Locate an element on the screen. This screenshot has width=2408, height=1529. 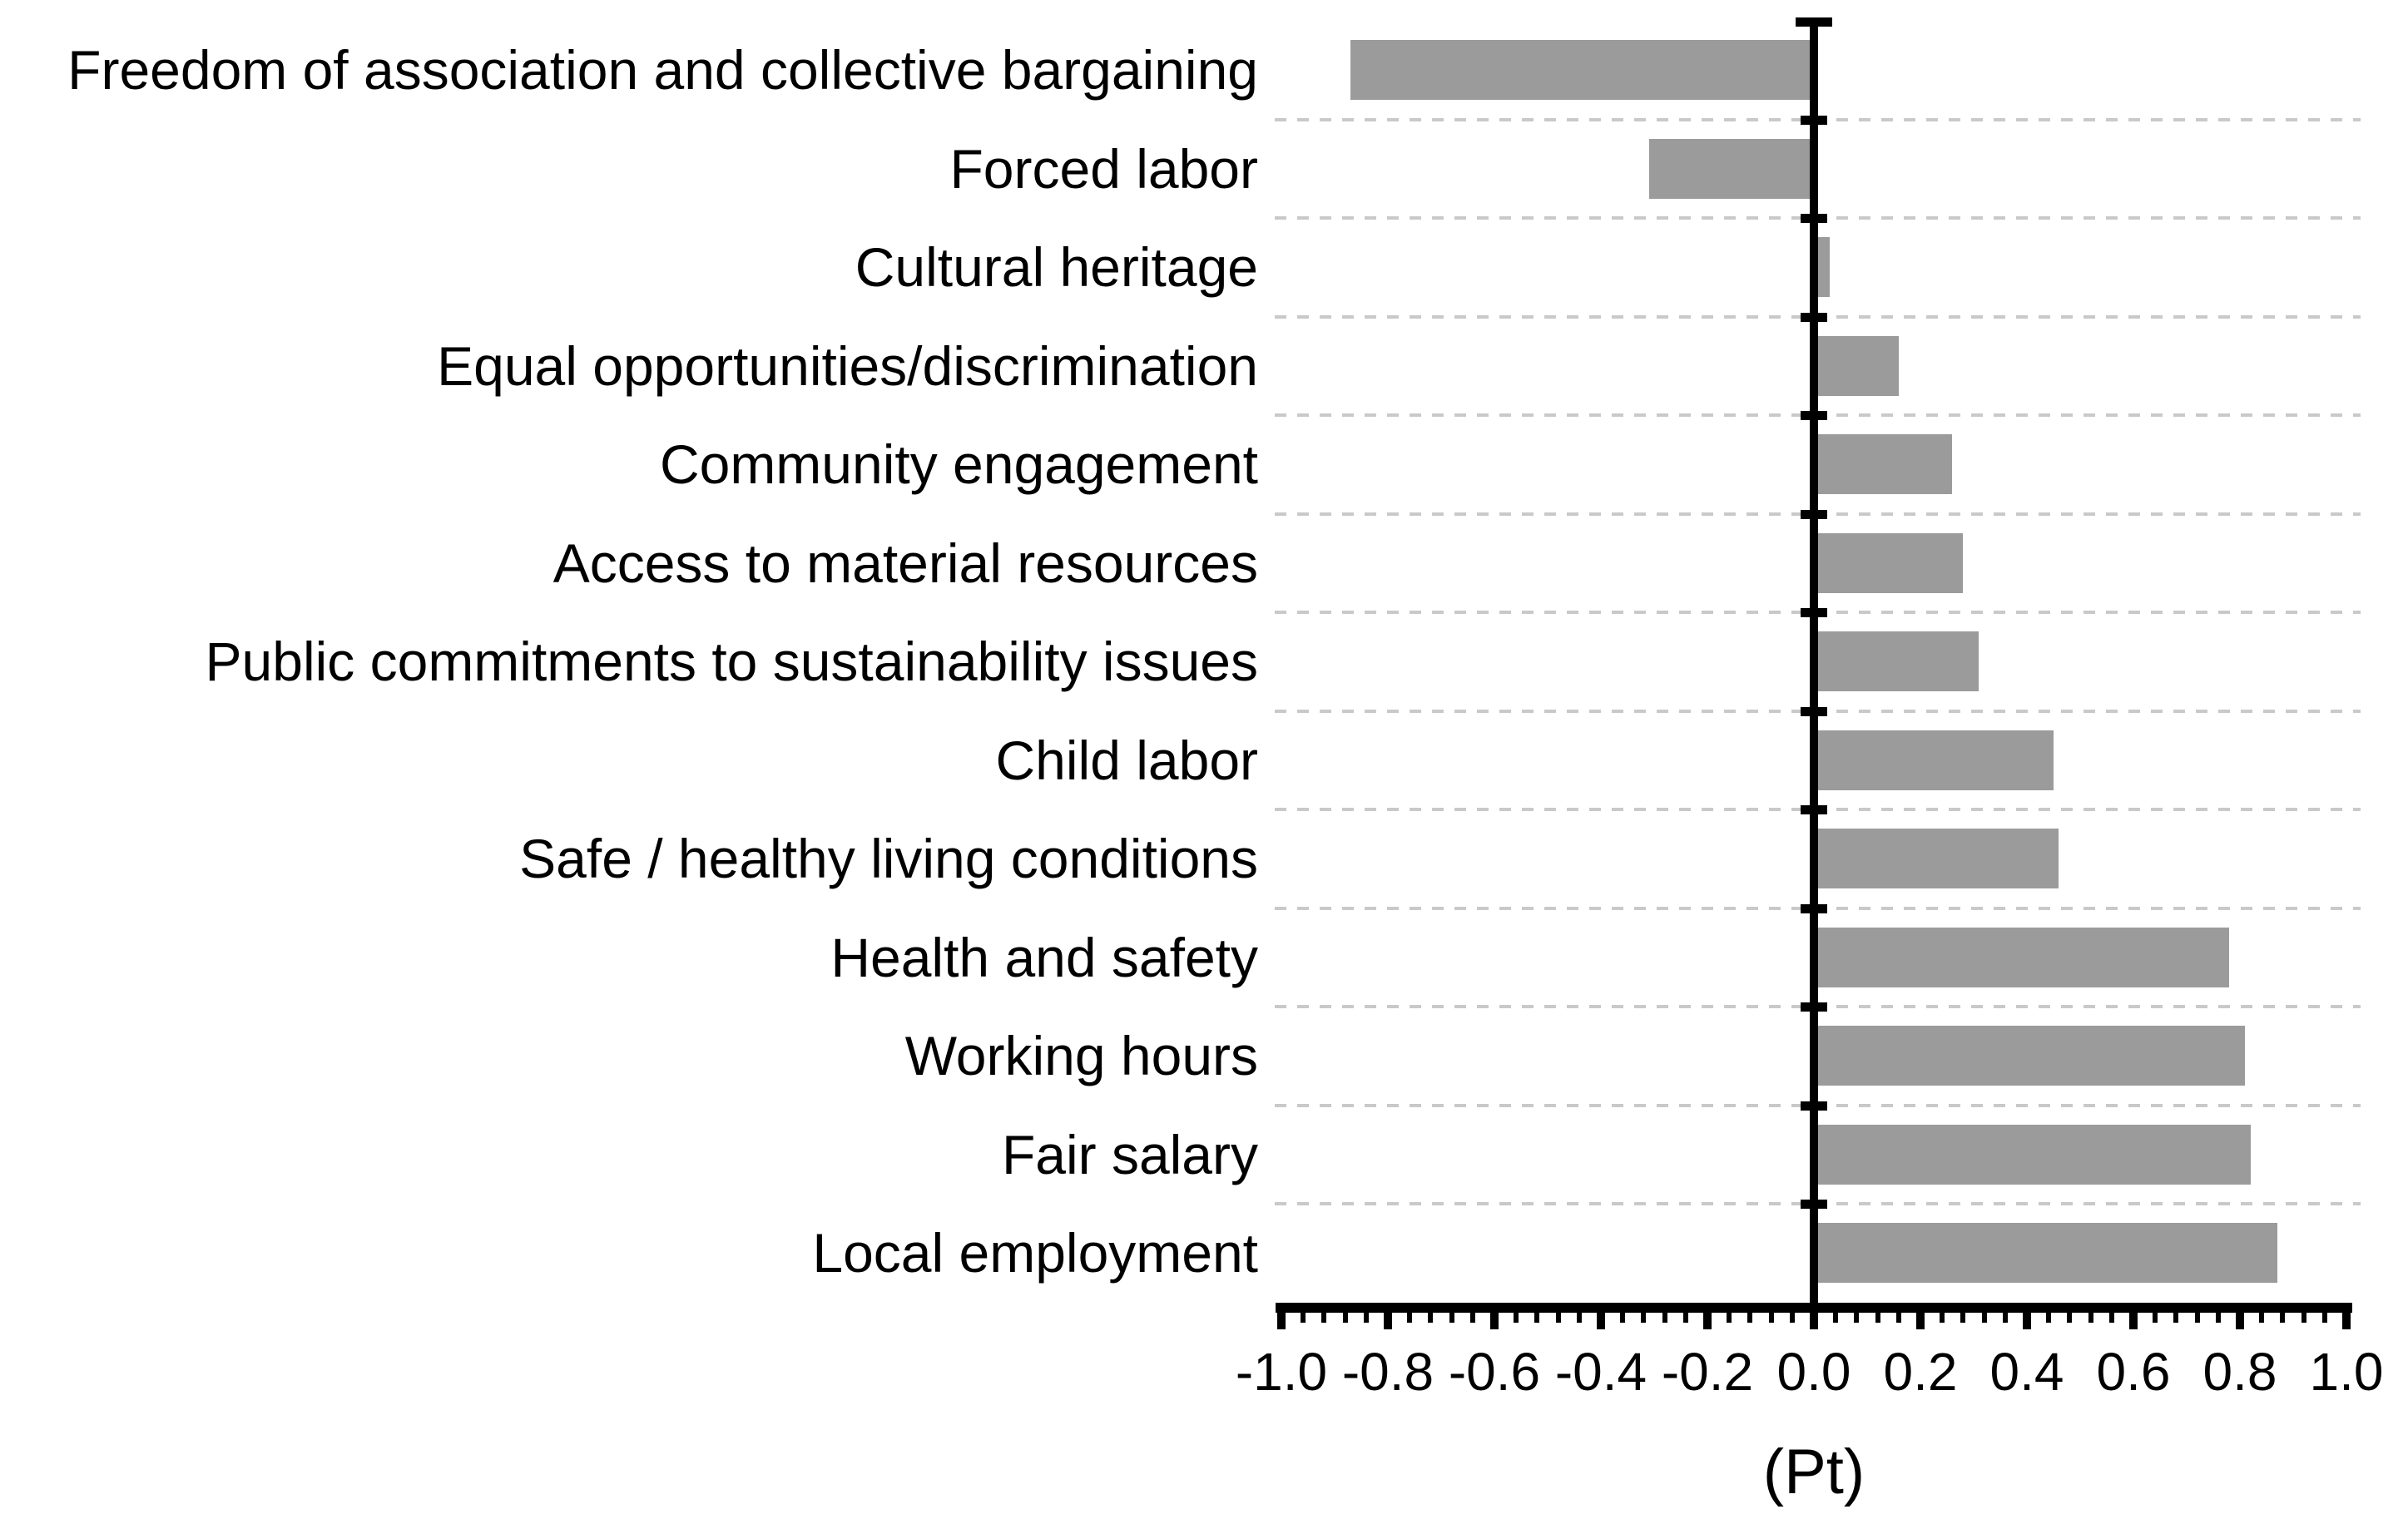
category-label: Working hours is located at coordinates (1081, 1055).